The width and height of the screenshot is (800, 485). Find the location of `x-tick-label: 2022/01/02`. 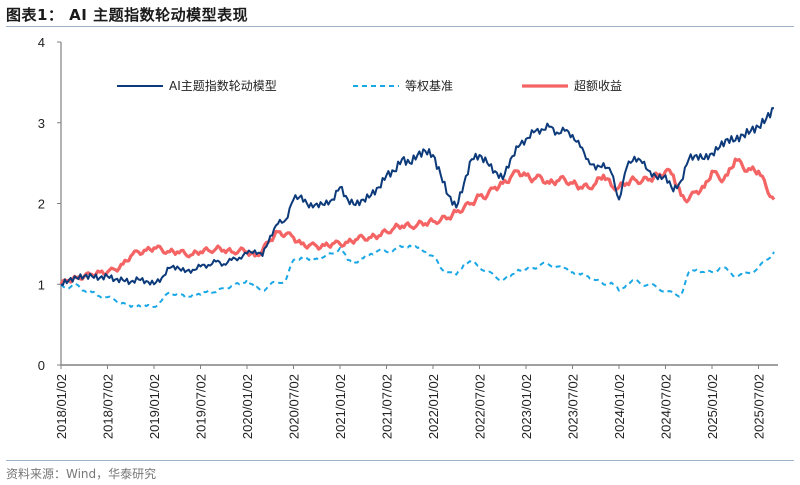

x-tick-label: 2022/01/02 is located at coordinates (433, 406).